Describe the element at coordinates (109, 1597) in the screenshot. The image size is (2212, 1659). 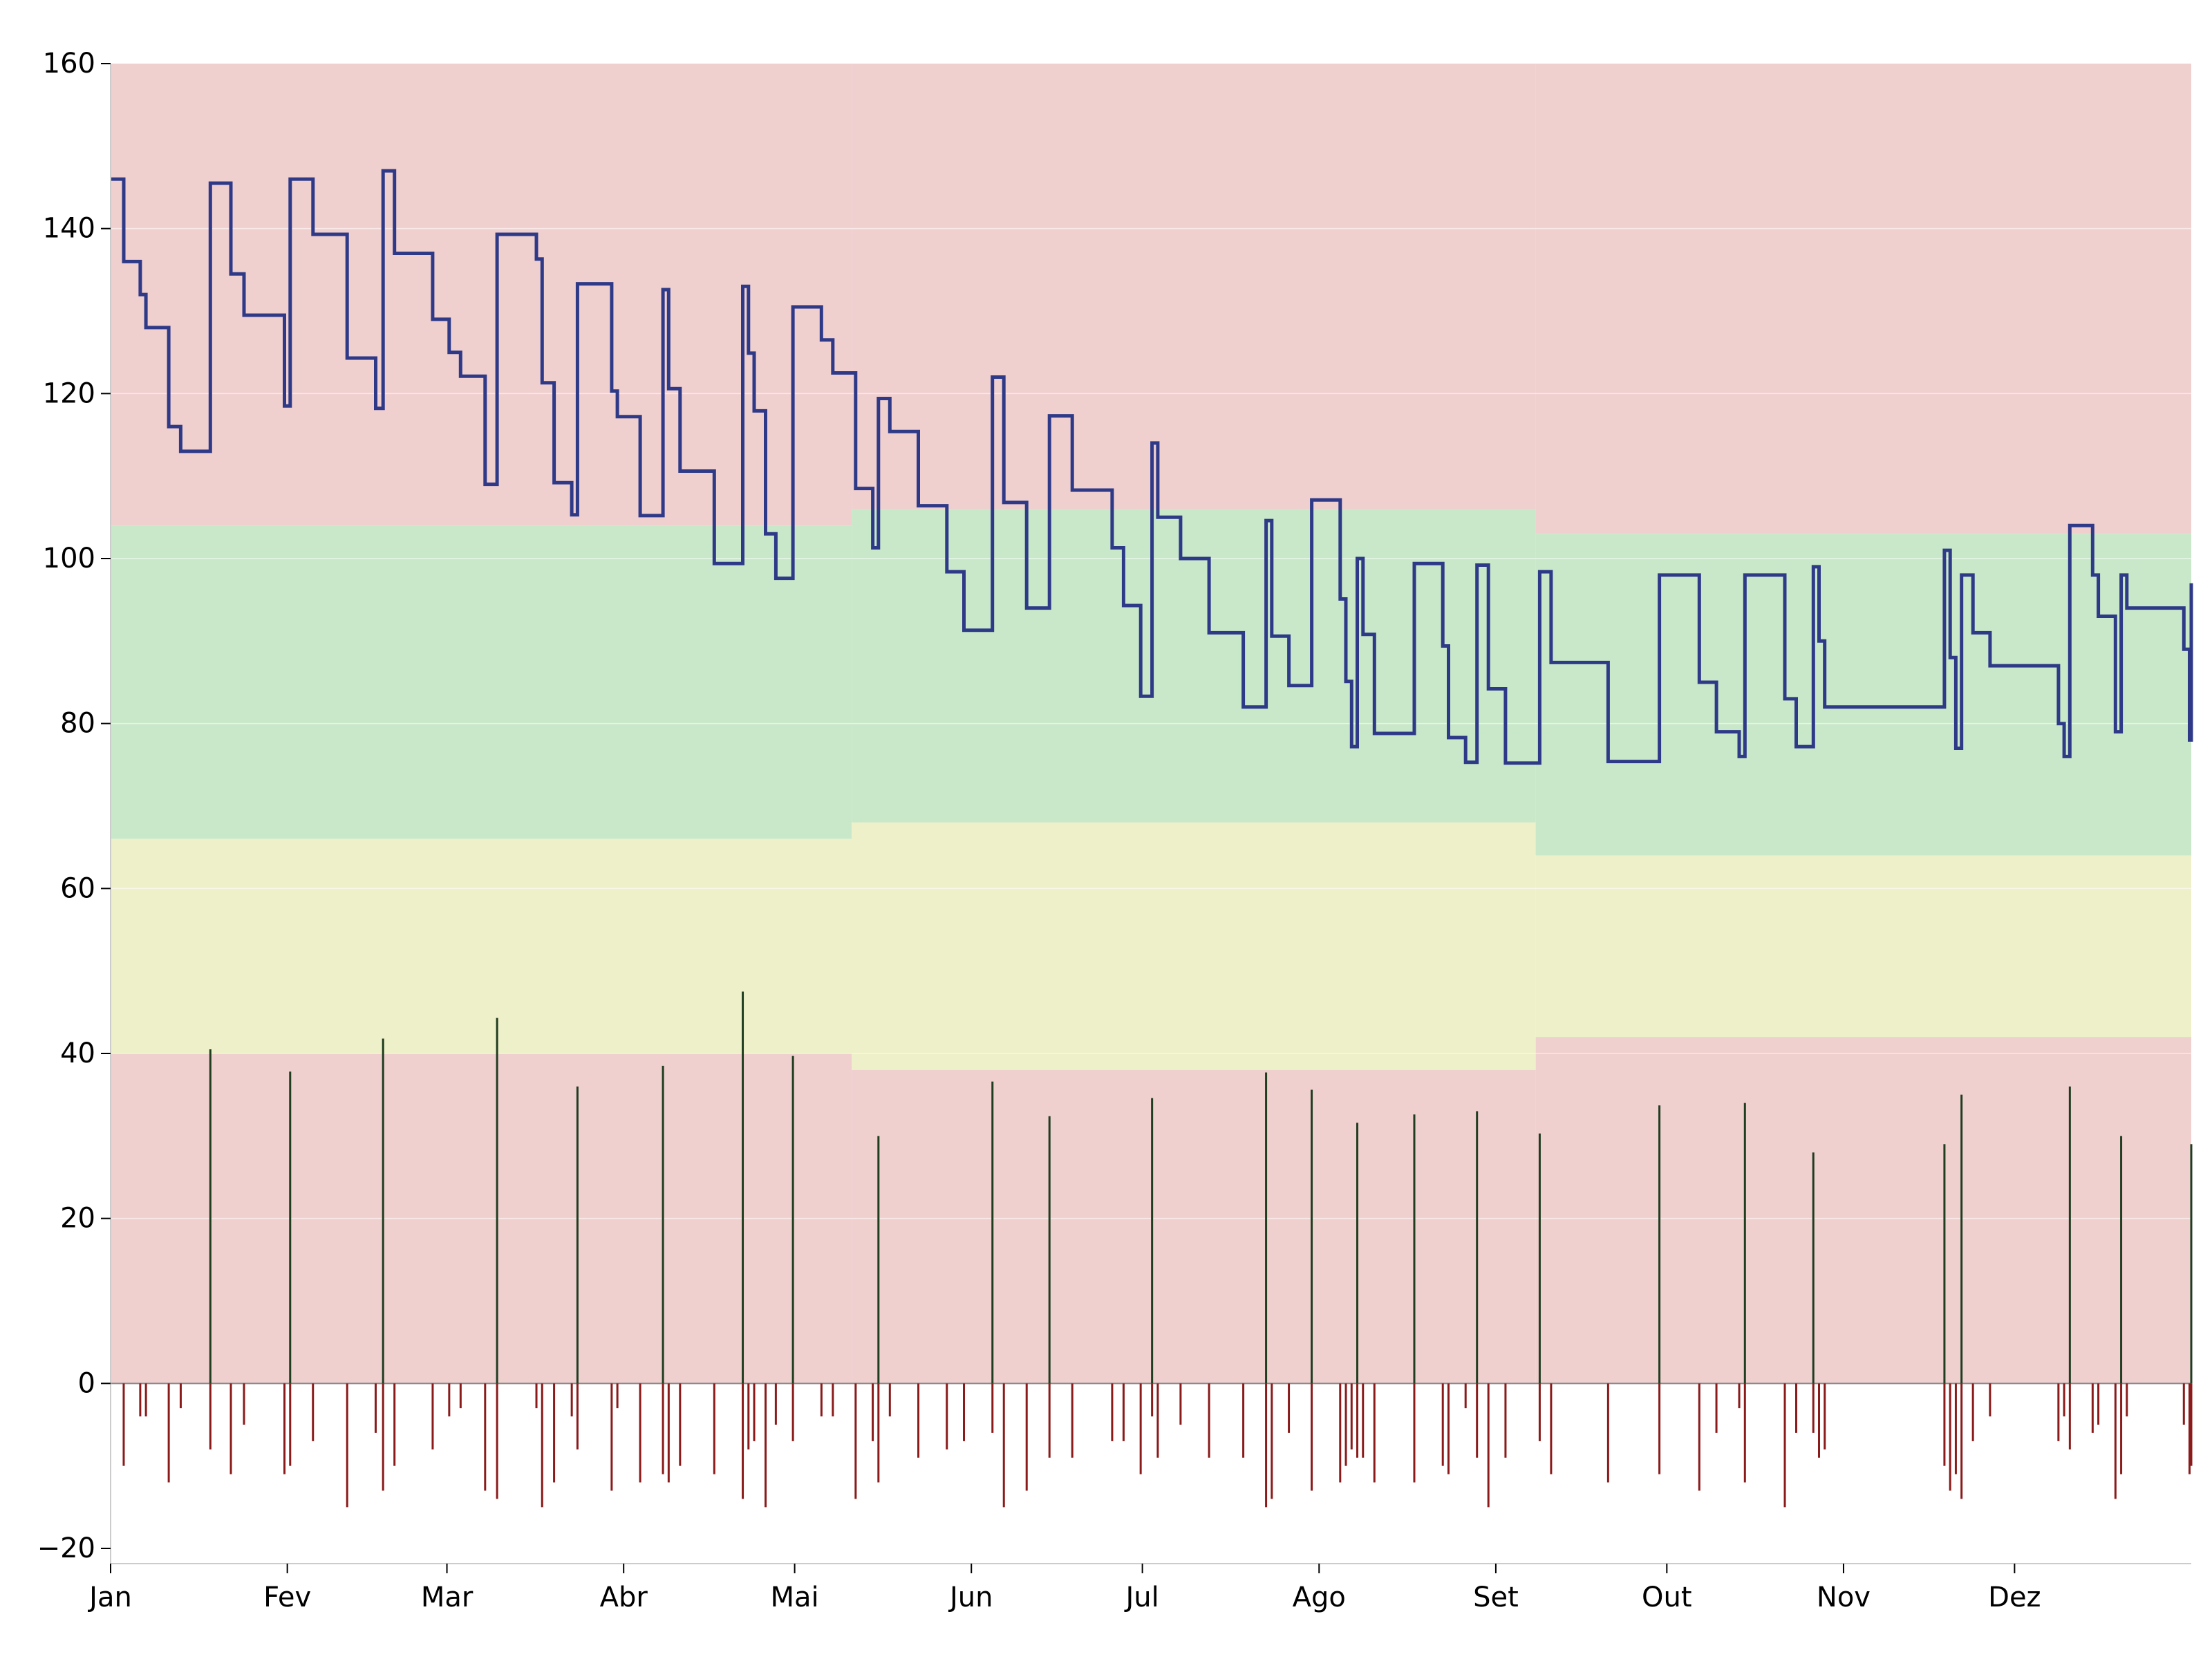
I see `x-tick-label-Jan: Jan` at that location.